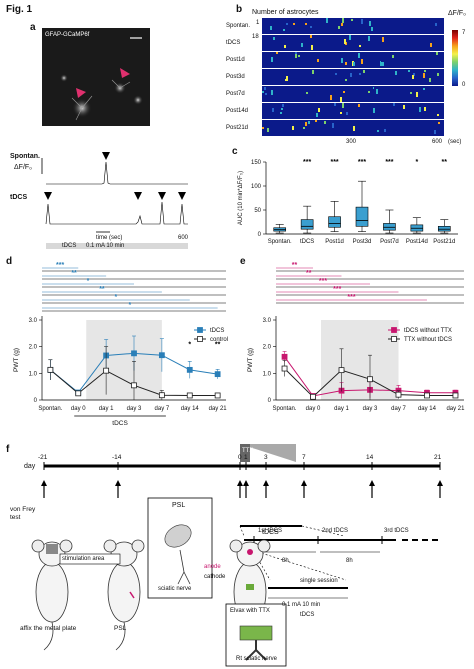  Describe the element at coordinates (335, 531) in the screenshot. I see `second-tdcs-label: 2nd tDCS` at that location.